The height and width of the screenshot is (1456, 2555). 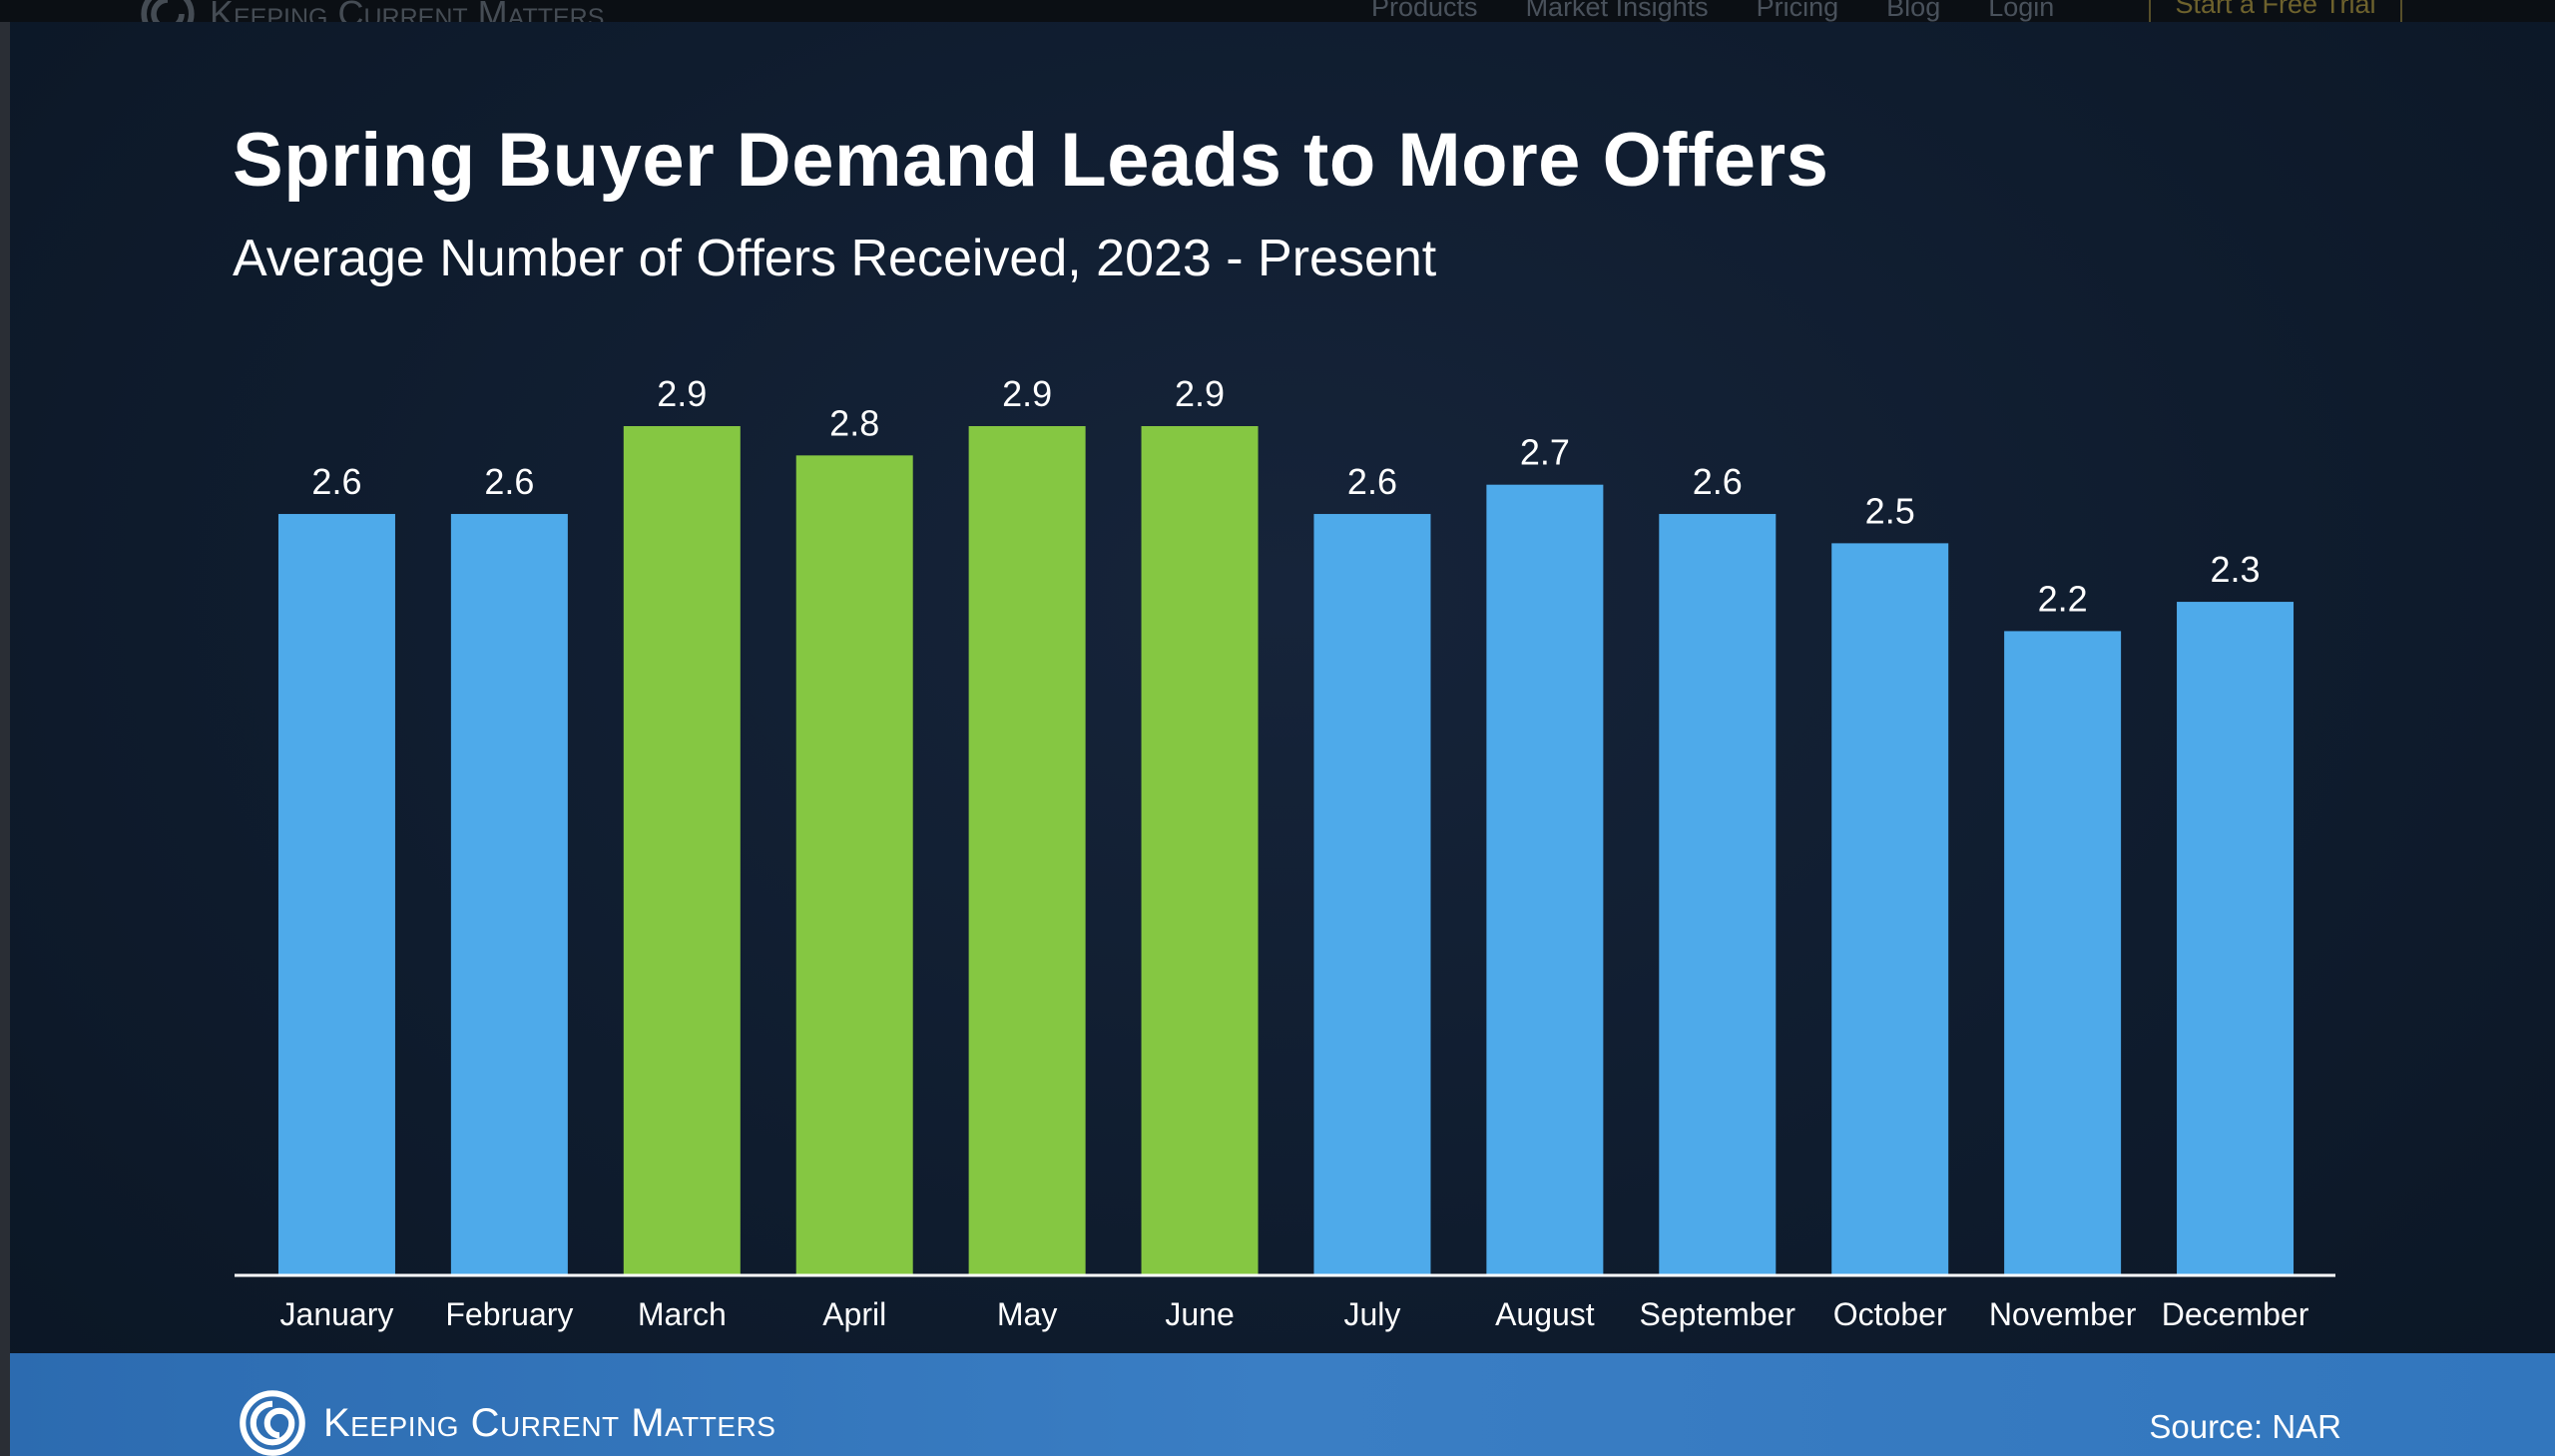 I want to click on nav-link-blog: Blog, so click(x=1913, y=11).